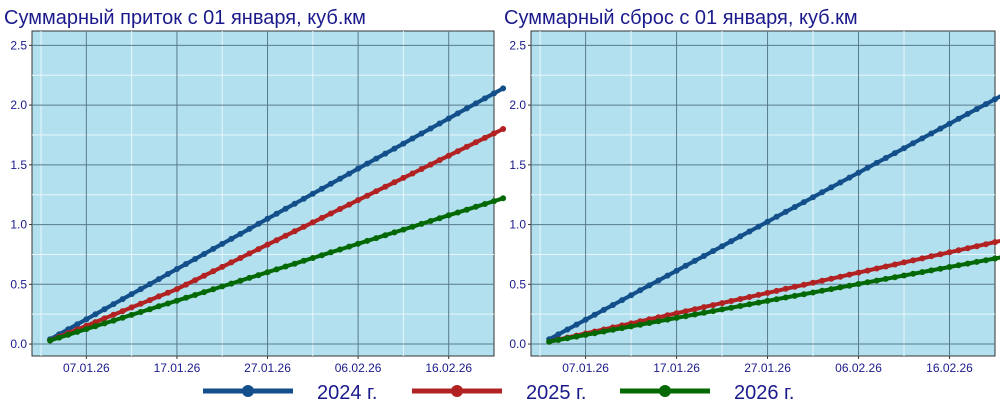 The height and width of the screenshot is (400, 1000). What do you see at coordinates (676, 368) in the screenshot?
I see `x-tick-label: 17.01.26` at bounding box center [676, 368].